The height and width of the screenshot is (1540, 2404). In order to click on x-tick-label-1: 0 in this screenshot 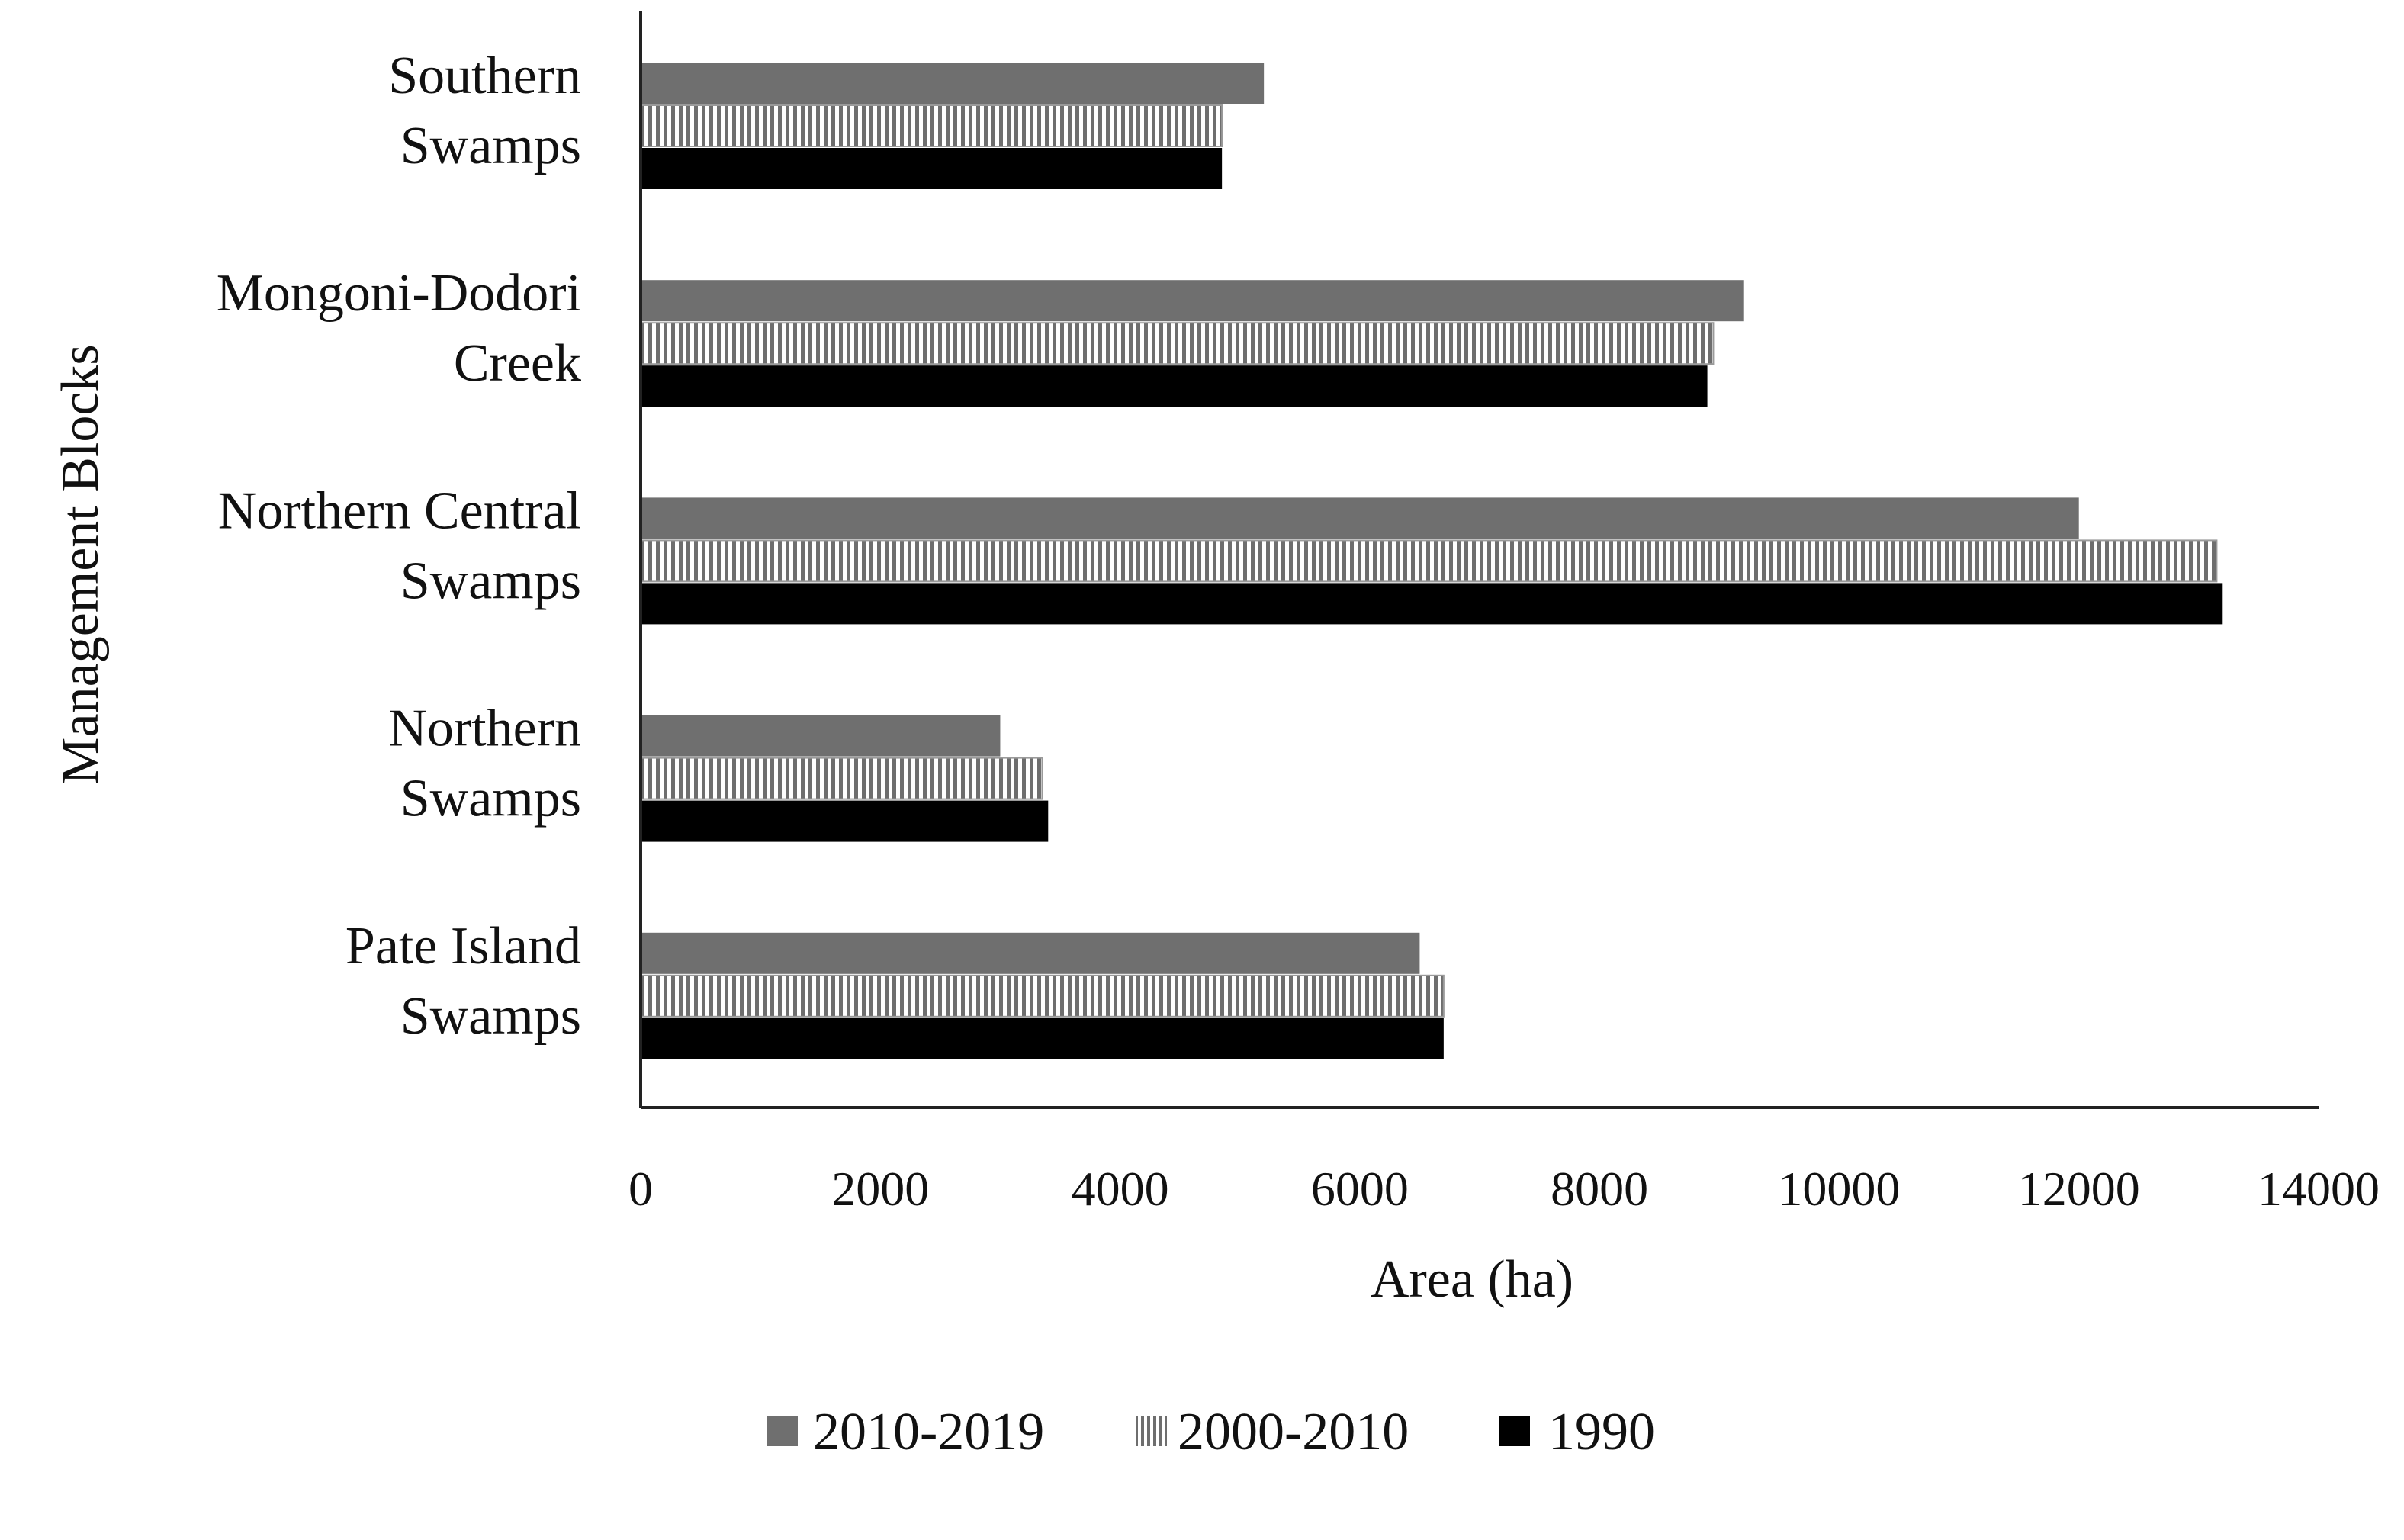, I will do `click(640, 1189)`.